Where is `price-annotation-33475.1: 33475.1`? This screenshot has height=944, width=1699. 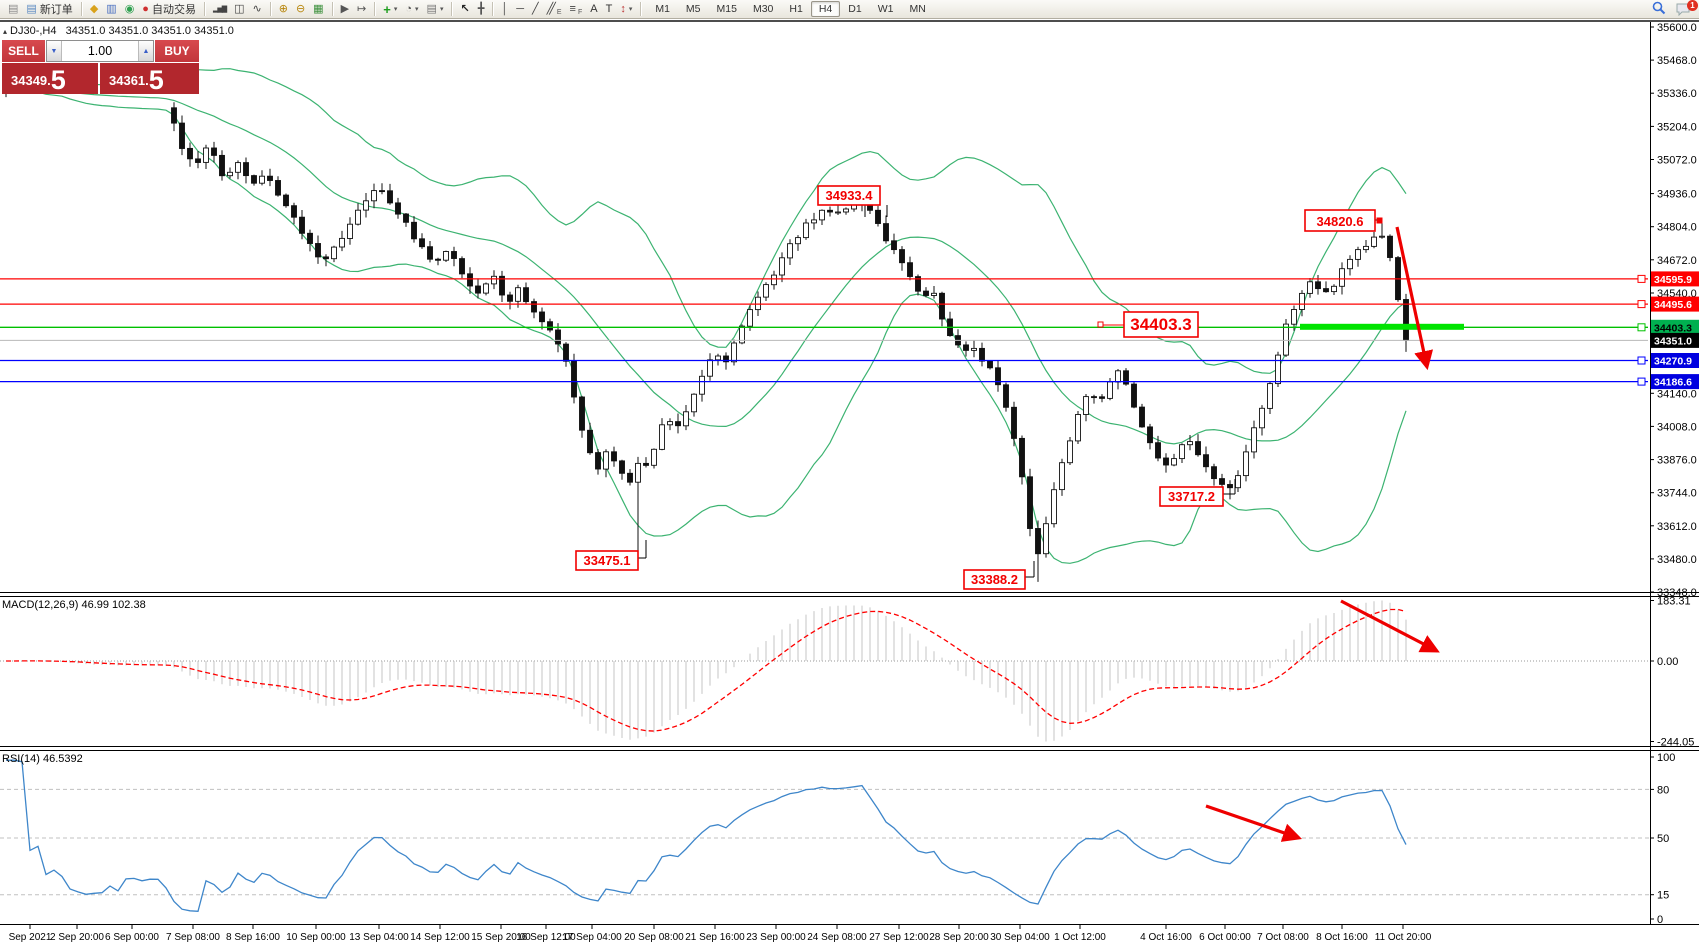 price-annotation-33475.1: 33475.1 is located at coordinates (611, 555).